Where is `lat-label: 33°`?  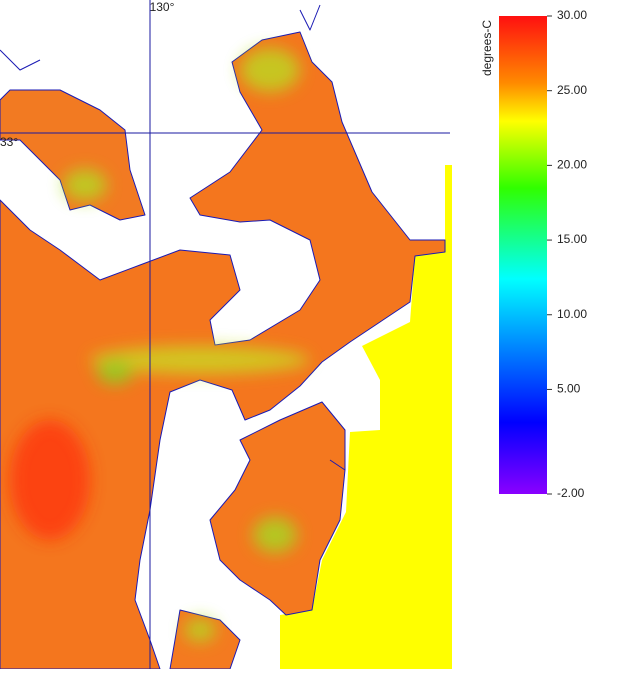 lat-label: 33° is located at coordinates (9, 142).